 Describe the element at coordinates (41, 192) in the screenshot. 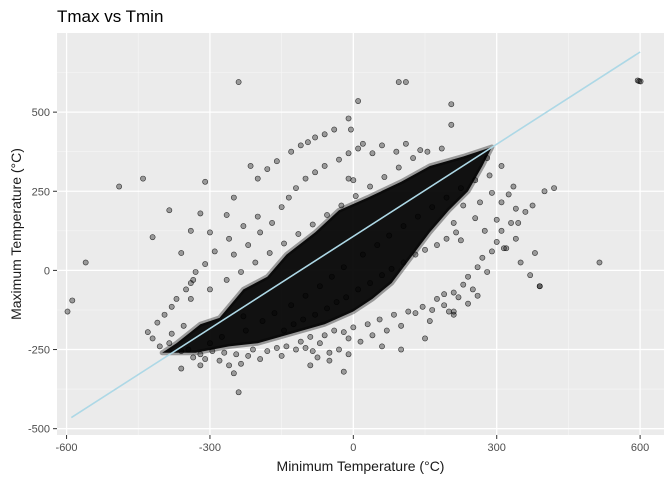

I see `y-tick-label: 250` at that location.